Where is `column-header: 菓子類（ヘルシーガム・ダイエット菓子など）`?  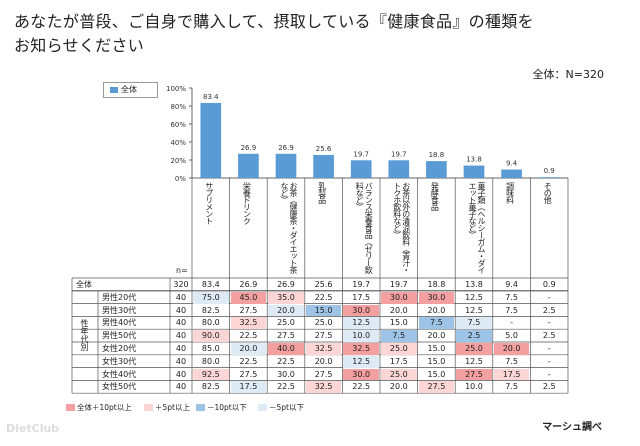
column-header: 菓子類（ヘルシーガム・ダイエット菓子など） is located at coordinates (477, 227).